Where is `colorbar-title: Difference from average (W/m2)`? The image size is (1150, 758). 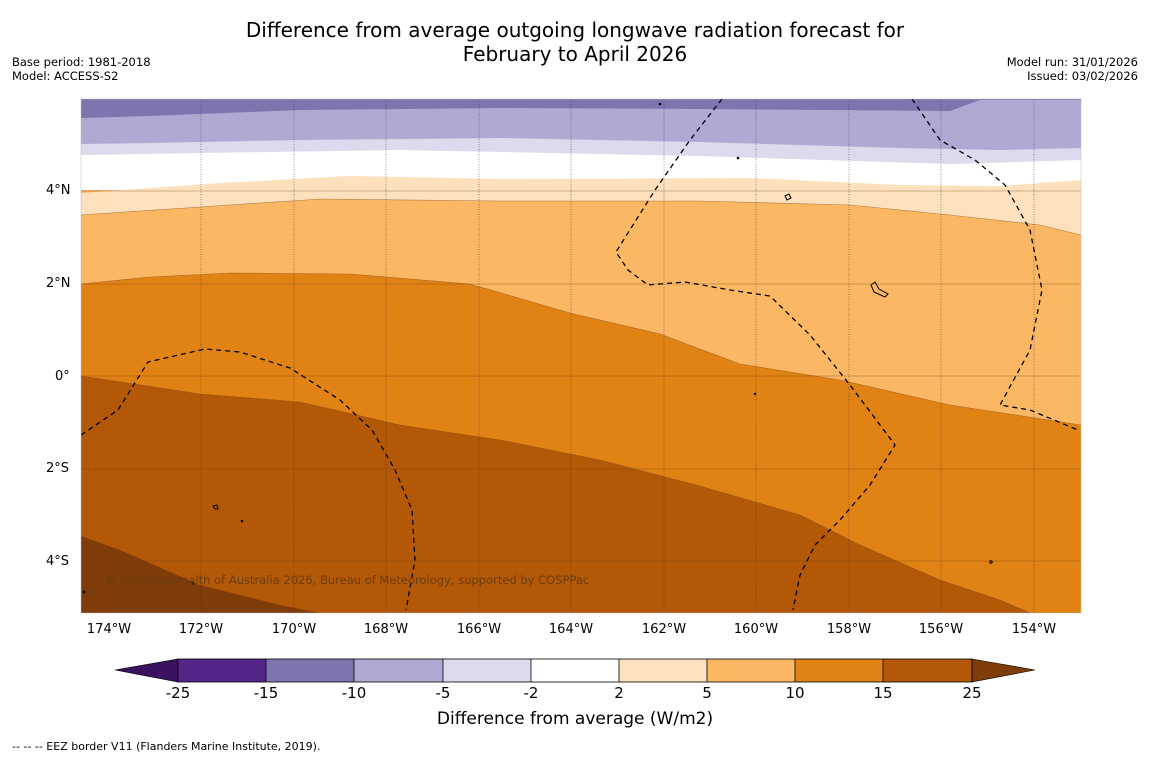
colorbar-title: Difference from average (W/m2) is located at coordinates (575, 719).